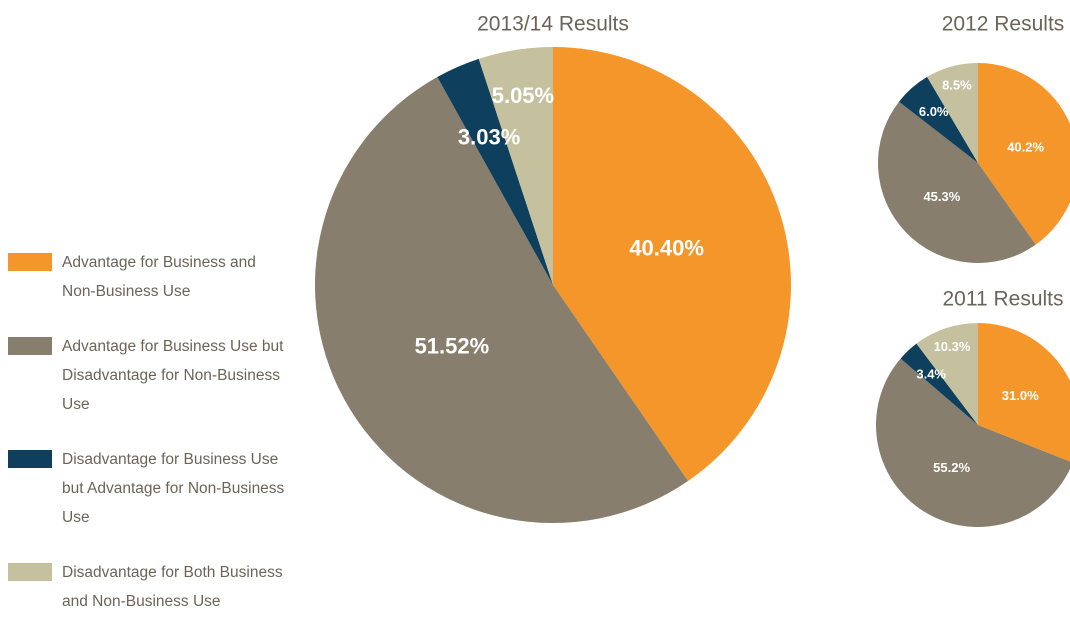  What do you see at coordinates (1002, 299) in the screenshot?
I see `chart-title: 2011 Results` at bounding box center [1002, 299].